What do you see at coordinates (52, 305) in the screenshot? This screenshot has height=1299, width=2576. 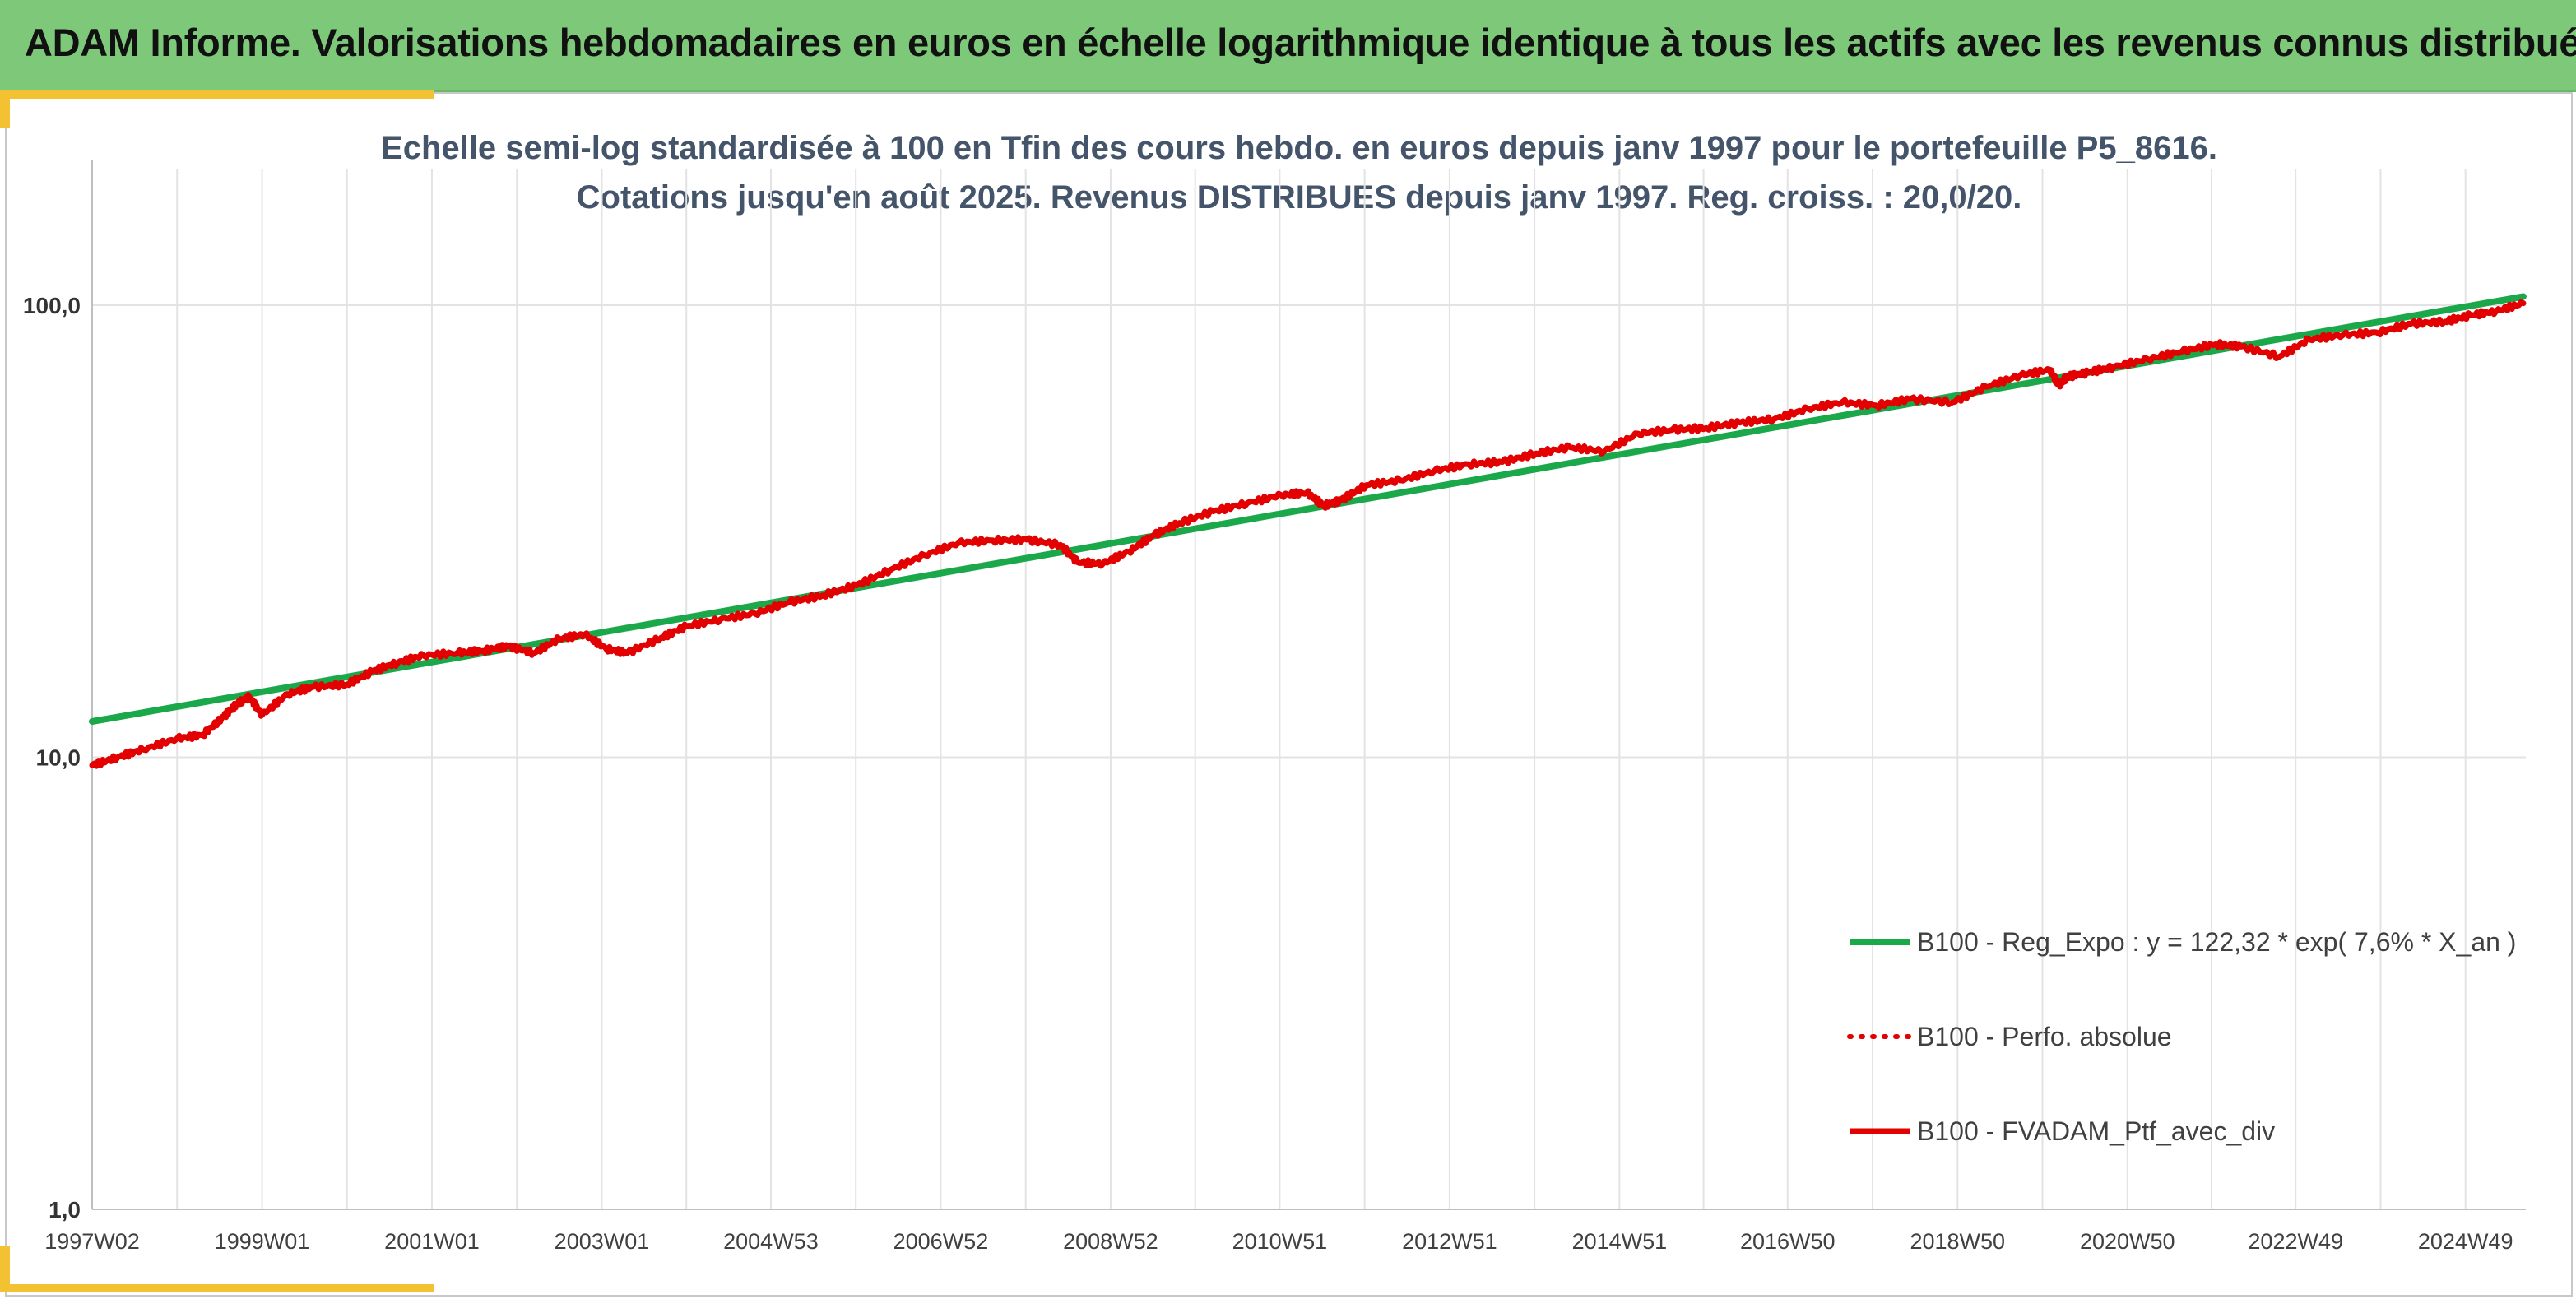 I see `y-tick-label: 100,0` at bounding box center [52, 305].